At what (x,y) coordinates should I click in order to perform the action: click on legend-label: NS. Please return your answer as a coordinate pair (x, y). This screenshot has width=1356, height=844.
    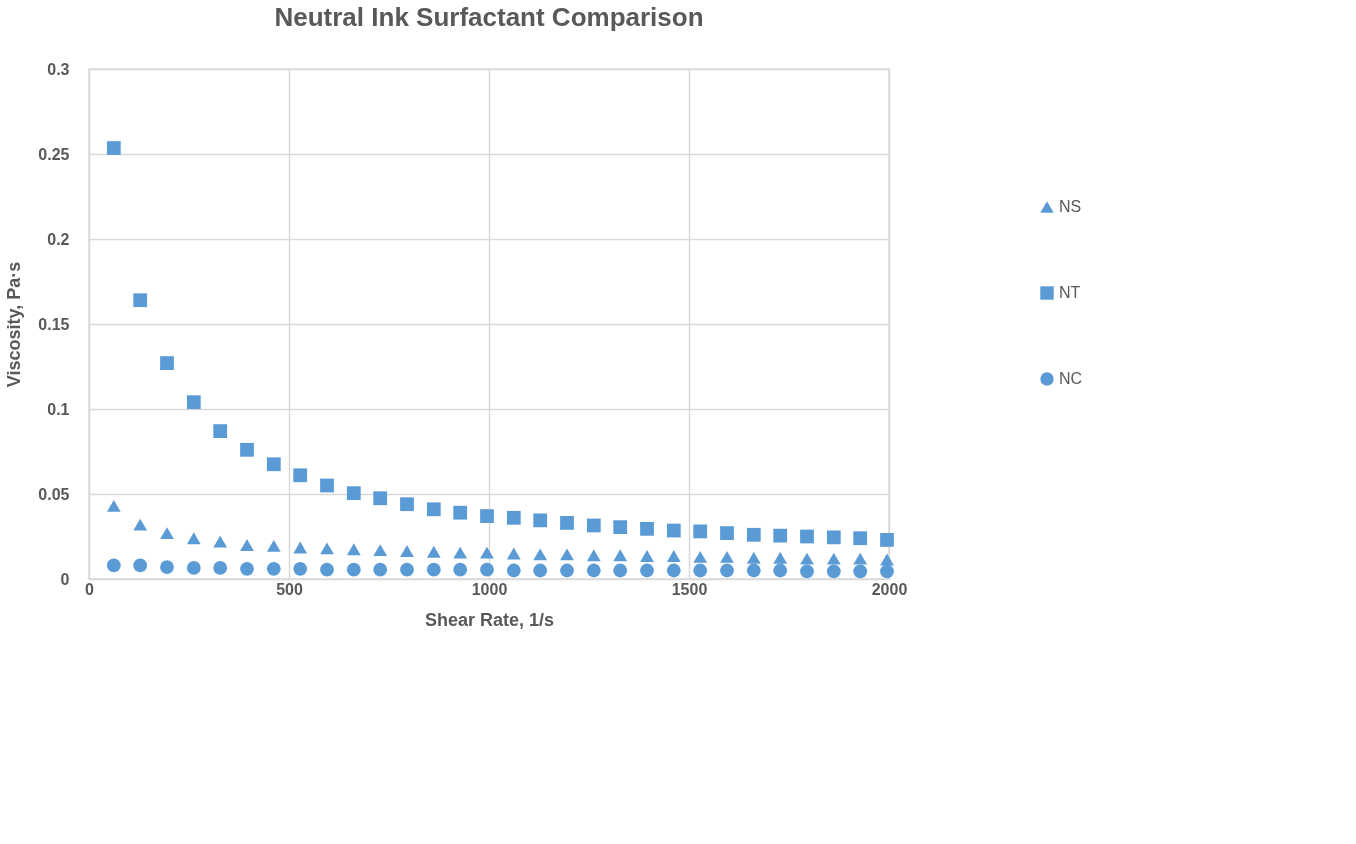
    Looking at the image, I should click on (1070, 206).